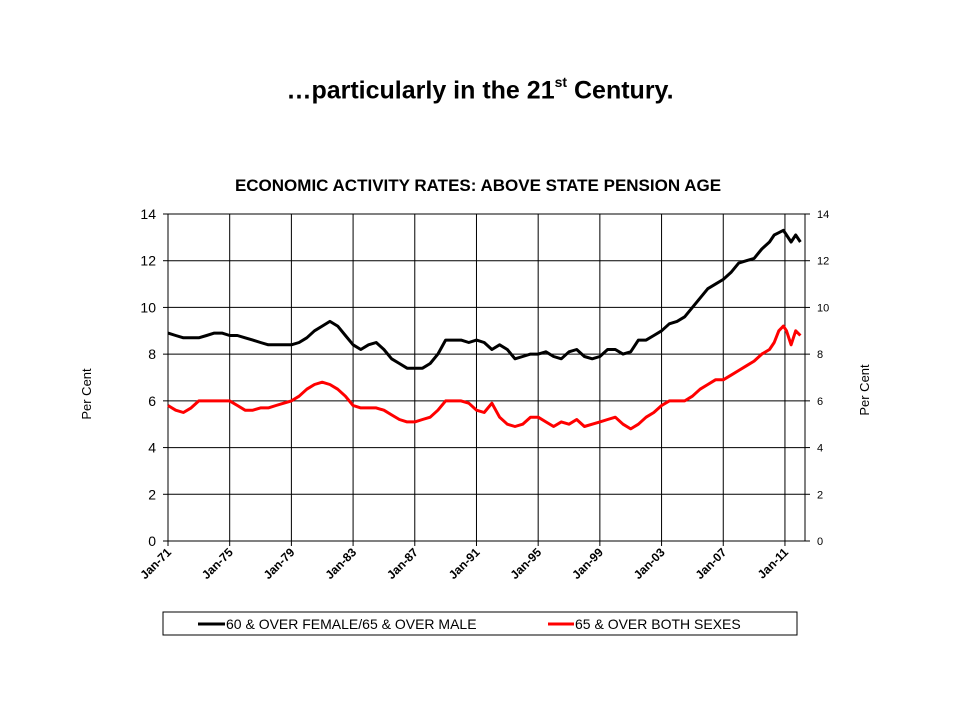 This screenshot has width=960, height=720. What do you see at coordinates (820, 402) in the screenshot?
I see `y-tick-label-right: 6` at bounding box center [820, 402].